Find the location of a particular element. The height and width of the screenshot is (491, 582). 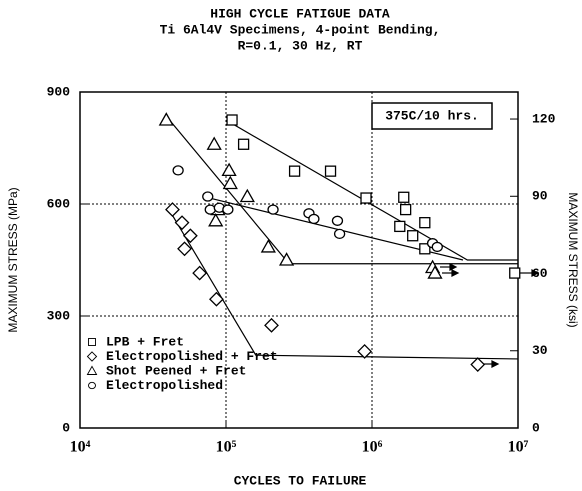

title-line: Ti 6Al4V Specimens, 4-point Bending, is located at coordinates (300, 29).